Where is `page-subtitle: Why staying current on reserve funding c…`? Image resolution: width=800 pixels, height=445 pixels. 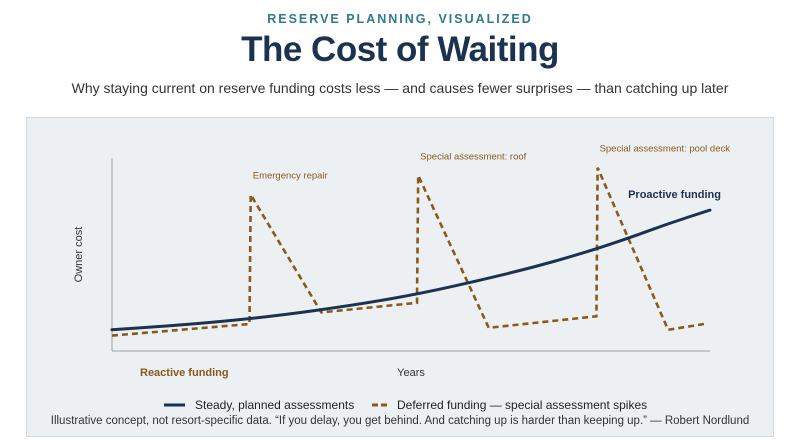
page-subtitle: Why staying current on reserve funding c… is located at coordinates (400, 88).